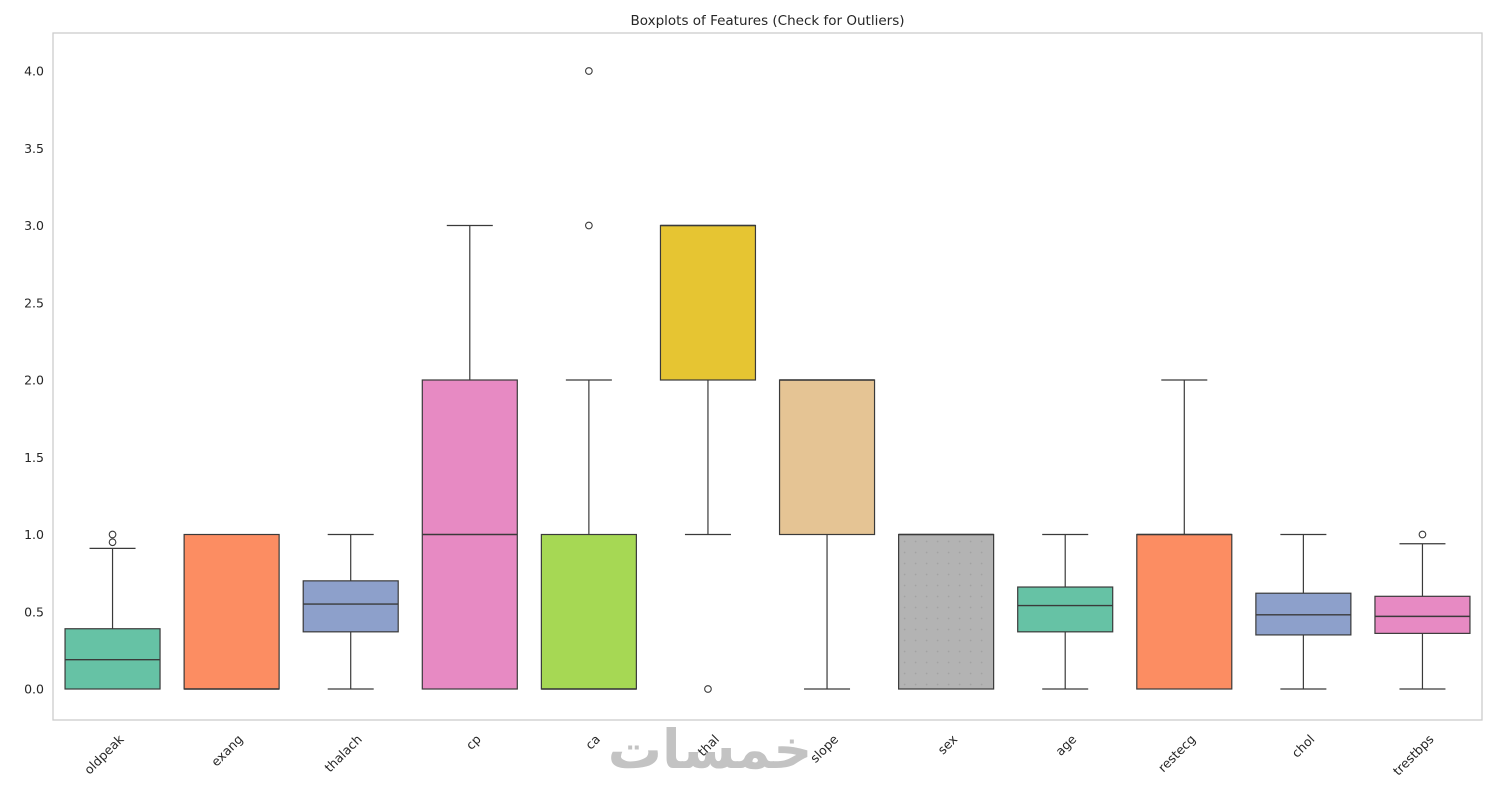  Describe the element at coordinates (709, 746) in the screenshot. I see `x-tick-label: thal` at that location.